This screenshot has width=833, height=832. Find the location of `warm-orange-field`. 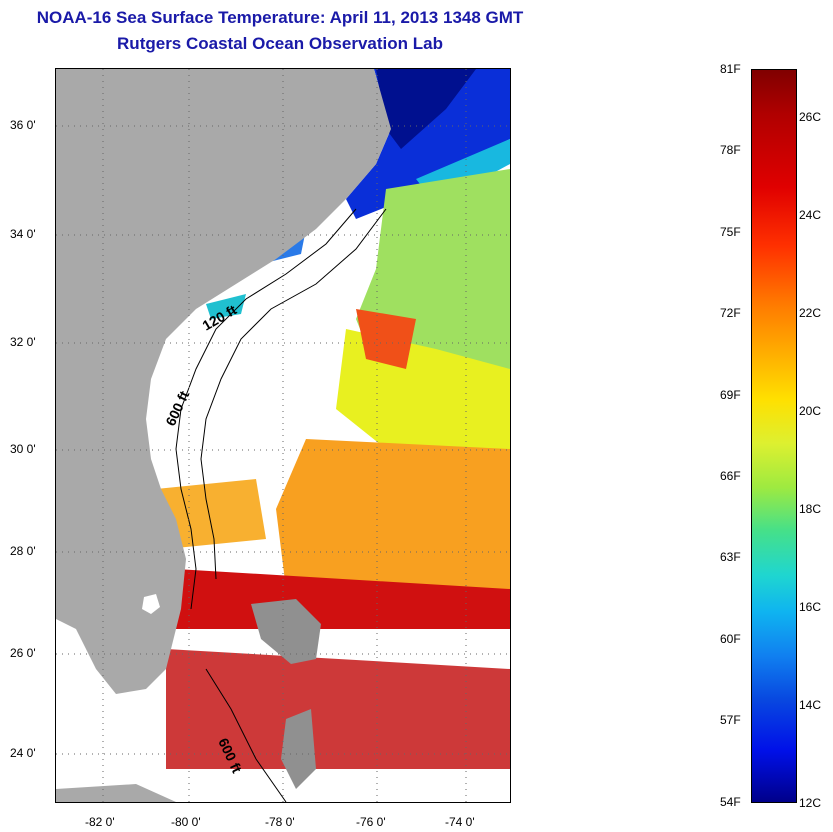

warm-orange-field is located at coordinates (393, 514).